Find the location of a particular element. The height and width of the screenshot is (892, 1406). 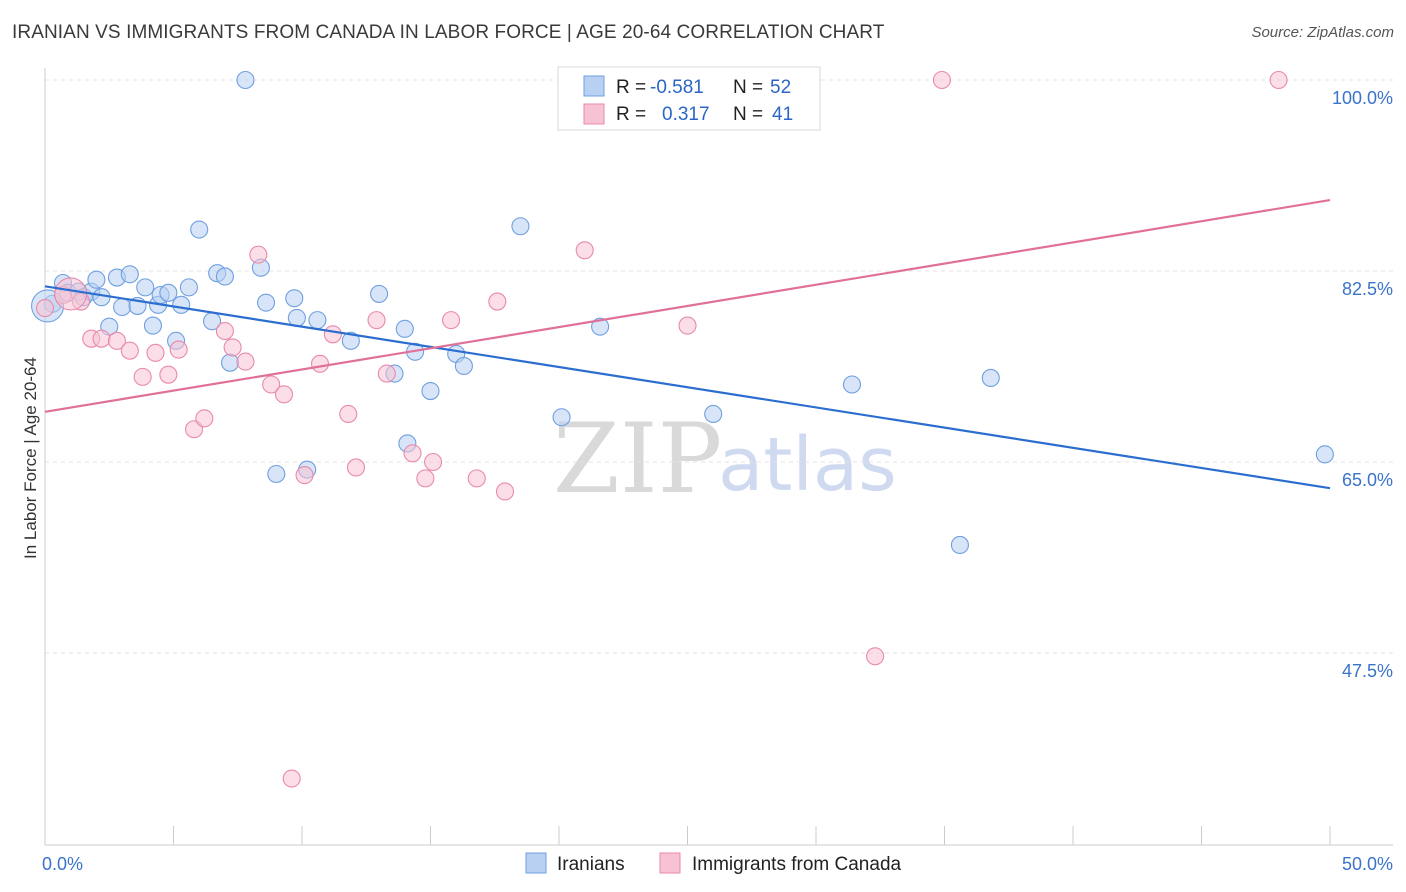

x-tick-label-1: 50.0% is located at coordinates (1367, 864).